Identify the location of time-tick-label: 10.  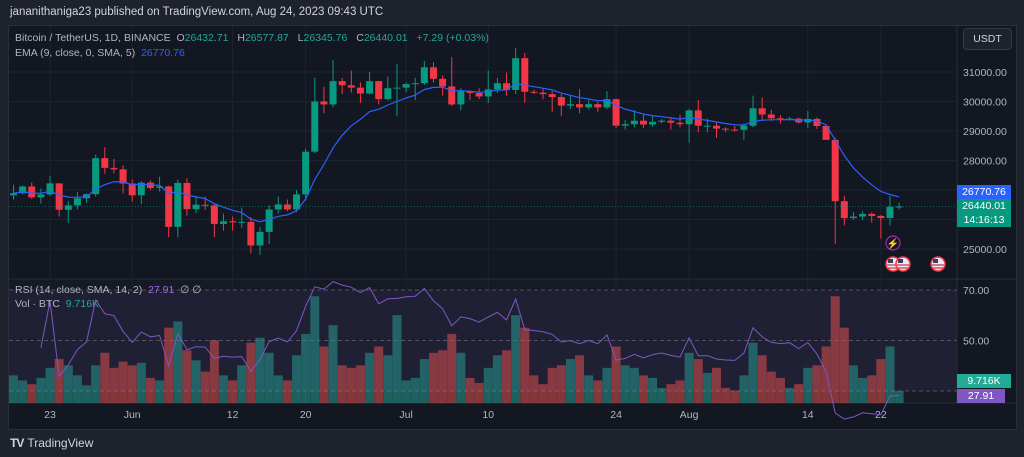
(488, 415).